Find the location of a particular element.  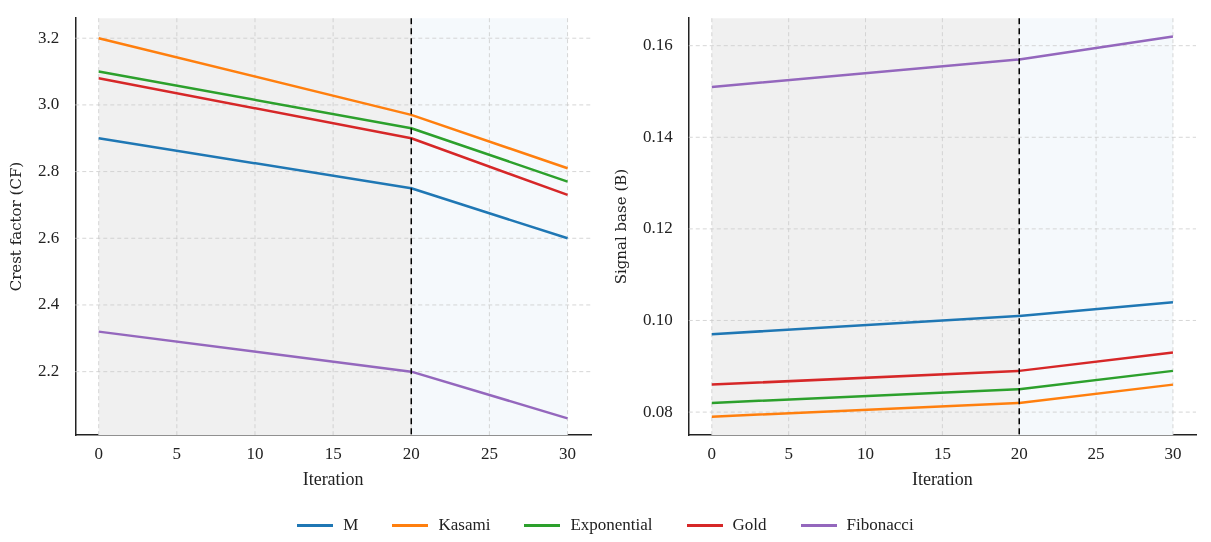

y-tick-label: 0.16 is located at coordinates (658, 45).